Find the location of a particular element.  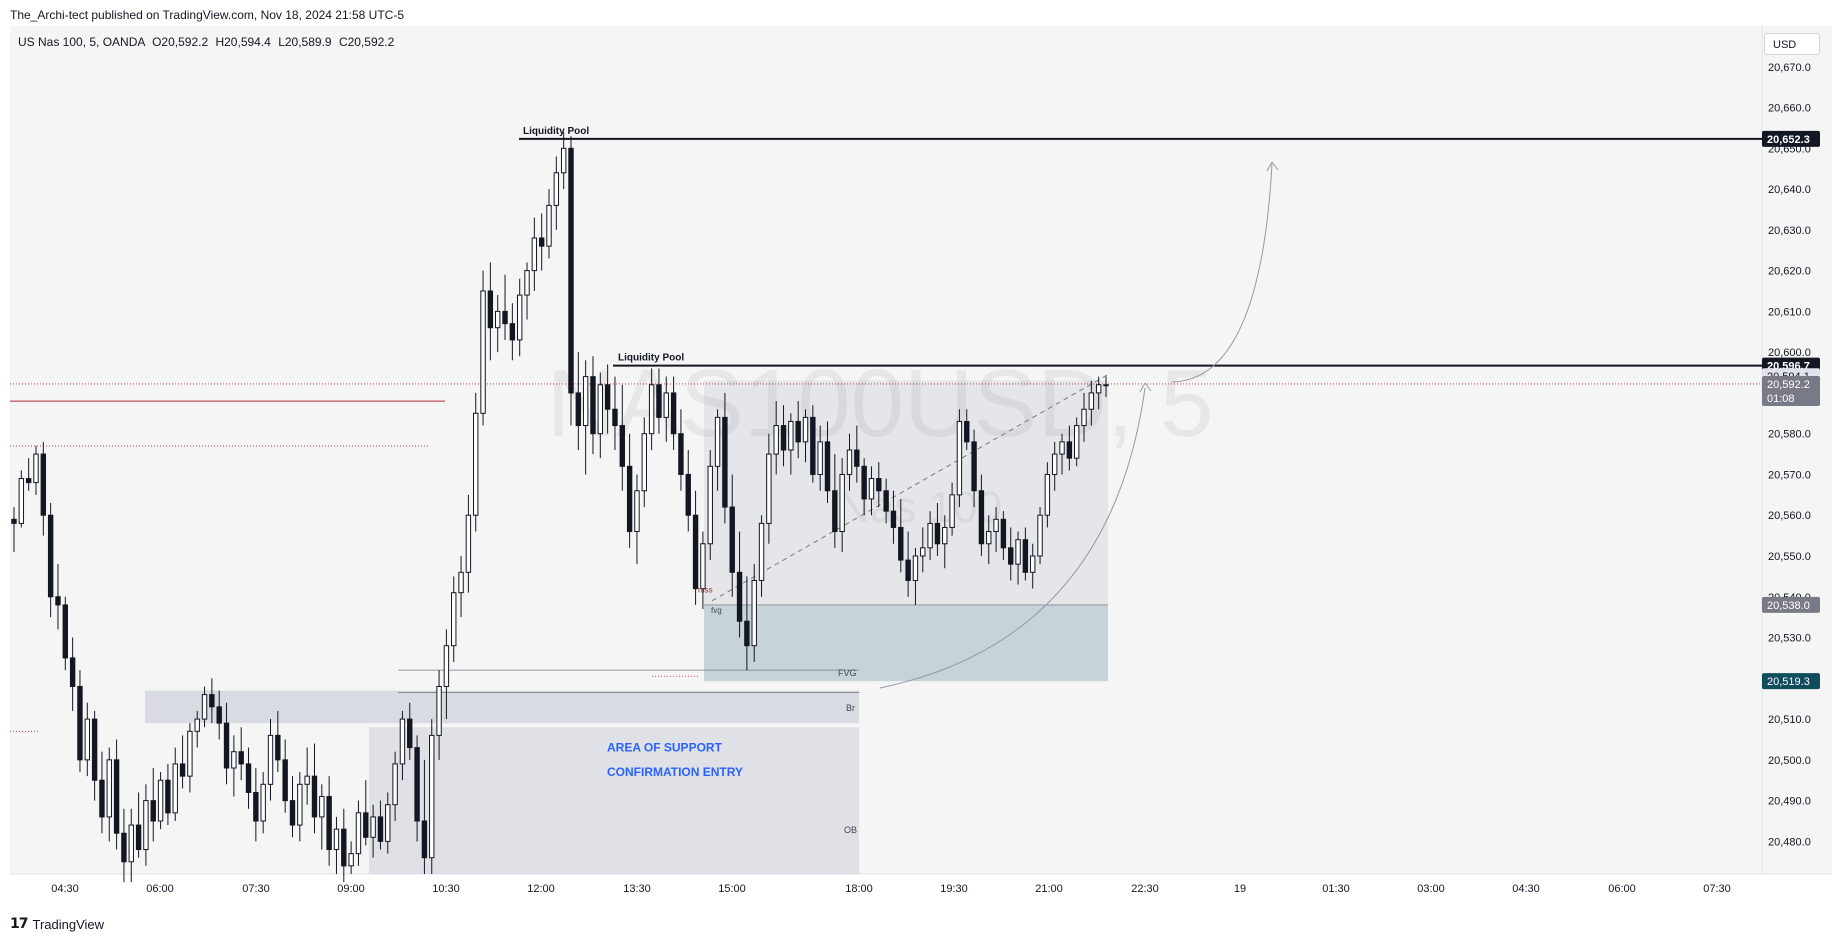

time-tick-label: 12:00 is located at coordinates (541, 889).